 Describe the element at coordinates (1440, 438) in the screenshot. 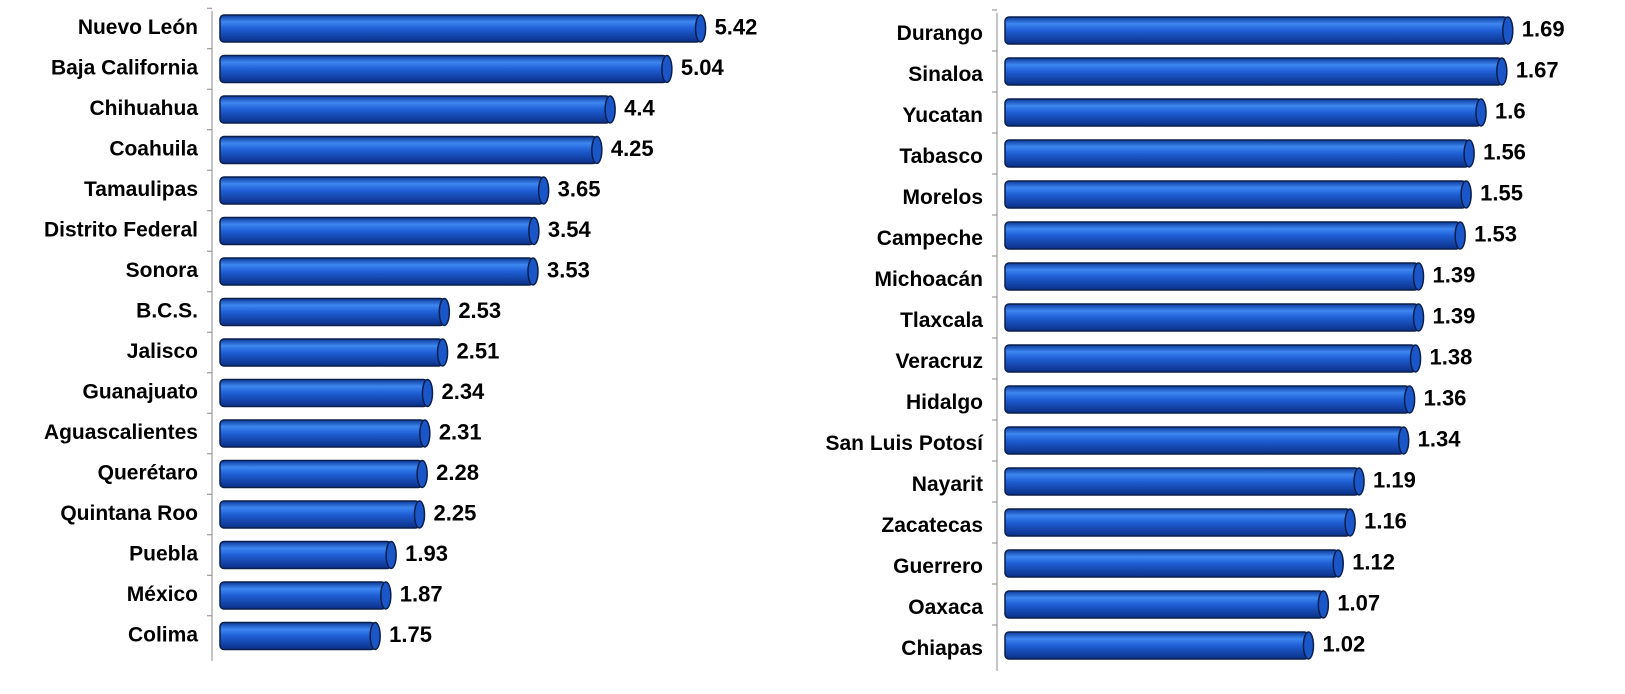

I see `value-label: 1.34` at that location.